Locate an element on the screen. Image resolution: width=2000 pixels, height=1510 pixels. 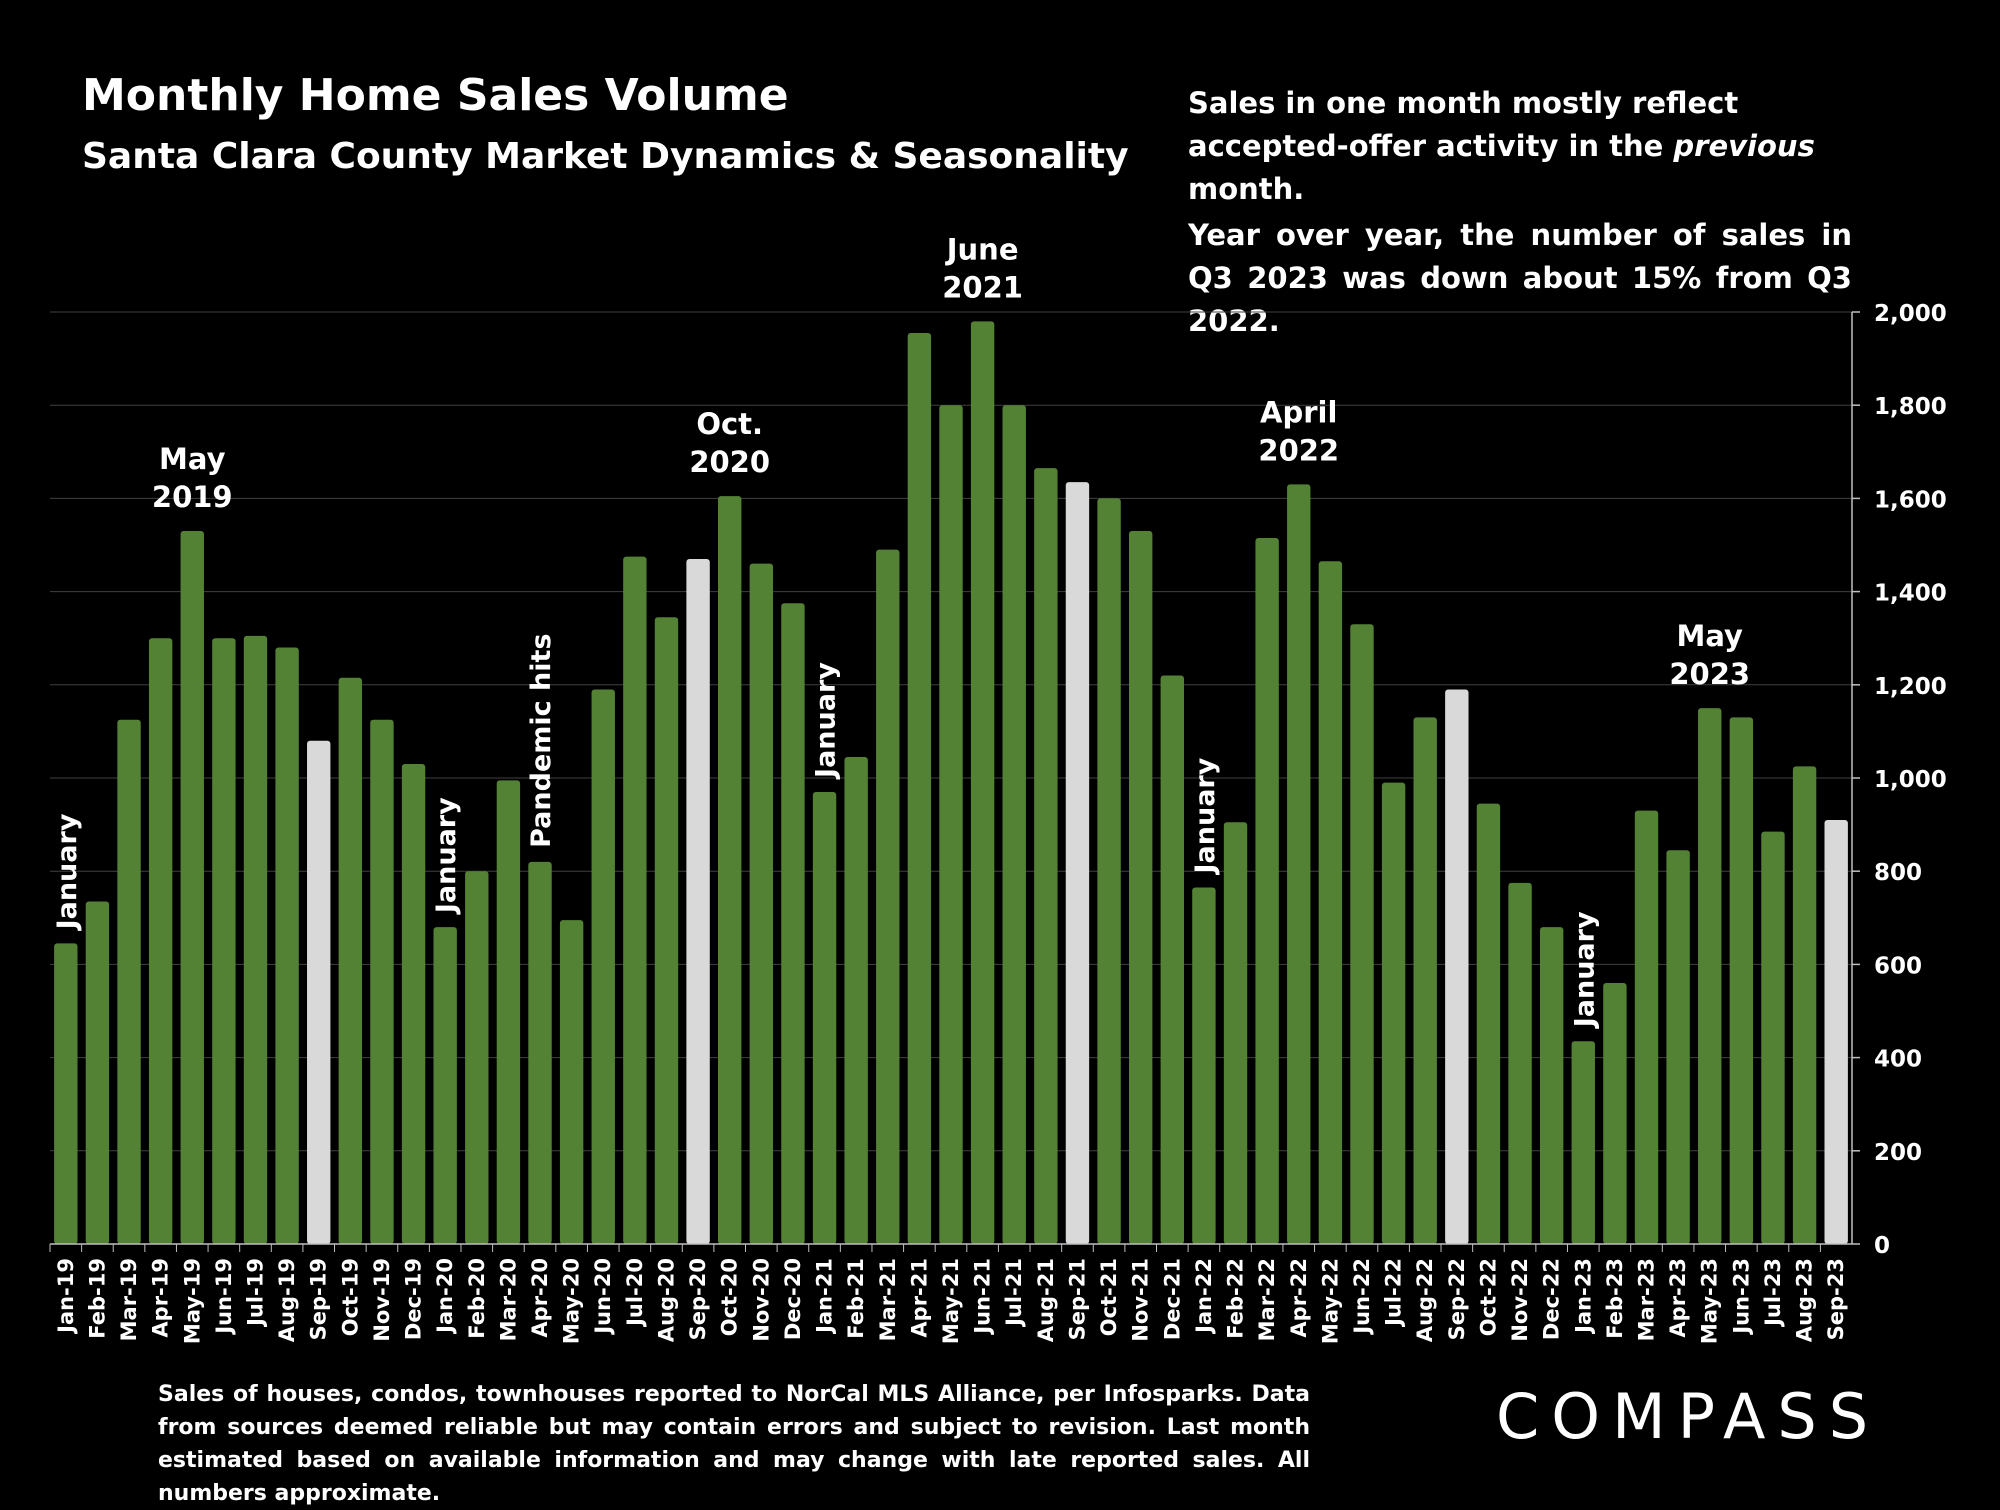
x-tick-label: Jul-21 is located at coordinates (1014, 1293).